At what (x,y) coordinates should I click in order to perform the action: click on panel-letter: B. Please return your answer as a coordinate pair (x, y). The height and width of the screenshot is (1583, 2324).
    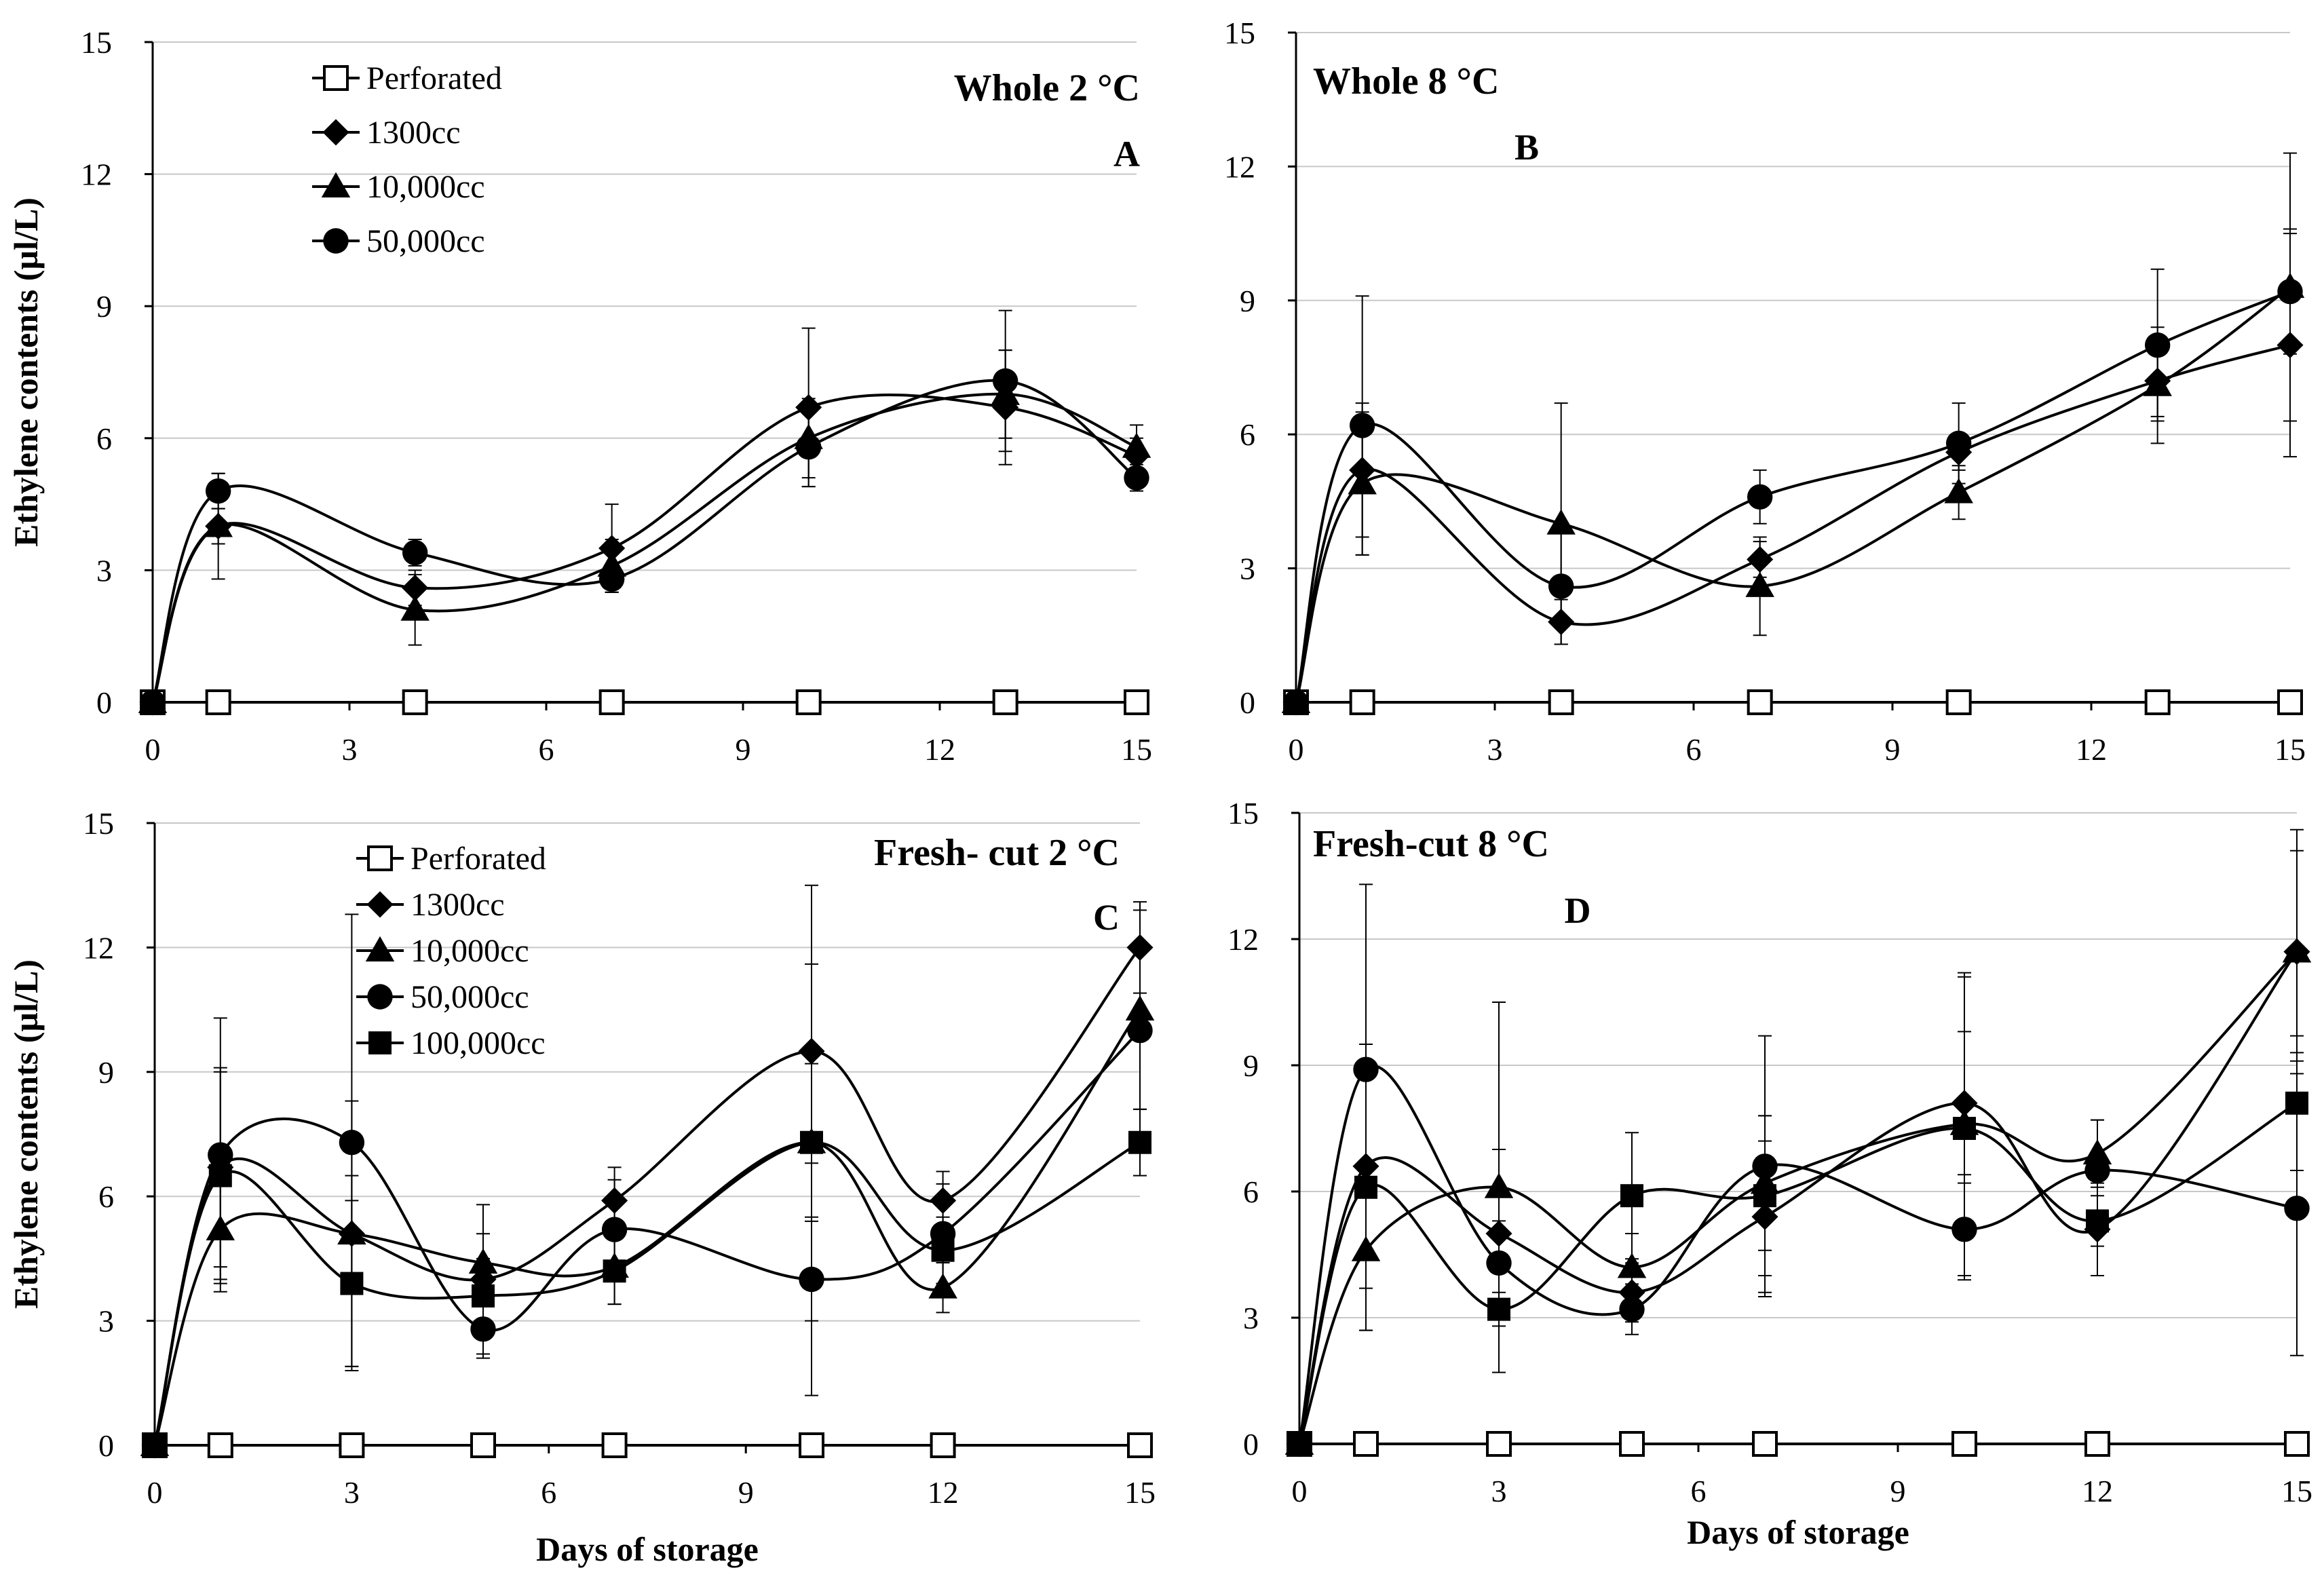
    Looking at the image, I should click on (1527, 147).